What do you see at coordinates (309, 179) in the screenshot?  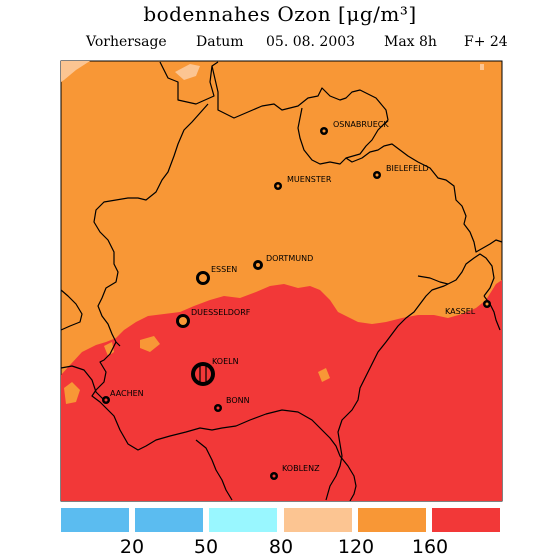 I see `city-label: MUENSTER` at bounding box center [309, 179].